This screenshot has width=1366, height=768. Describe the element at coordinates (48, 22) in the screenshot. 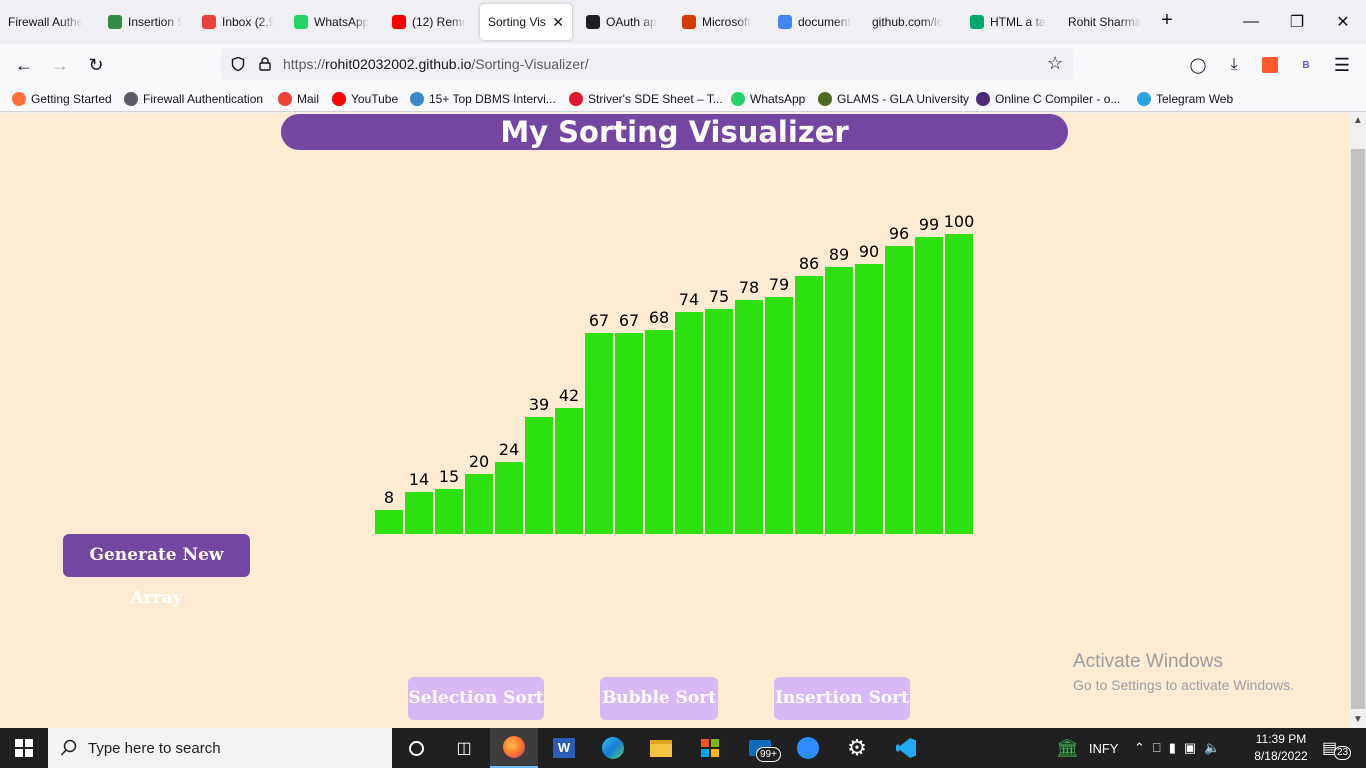

I see `browser-tab: Firewall Authe` at that location.